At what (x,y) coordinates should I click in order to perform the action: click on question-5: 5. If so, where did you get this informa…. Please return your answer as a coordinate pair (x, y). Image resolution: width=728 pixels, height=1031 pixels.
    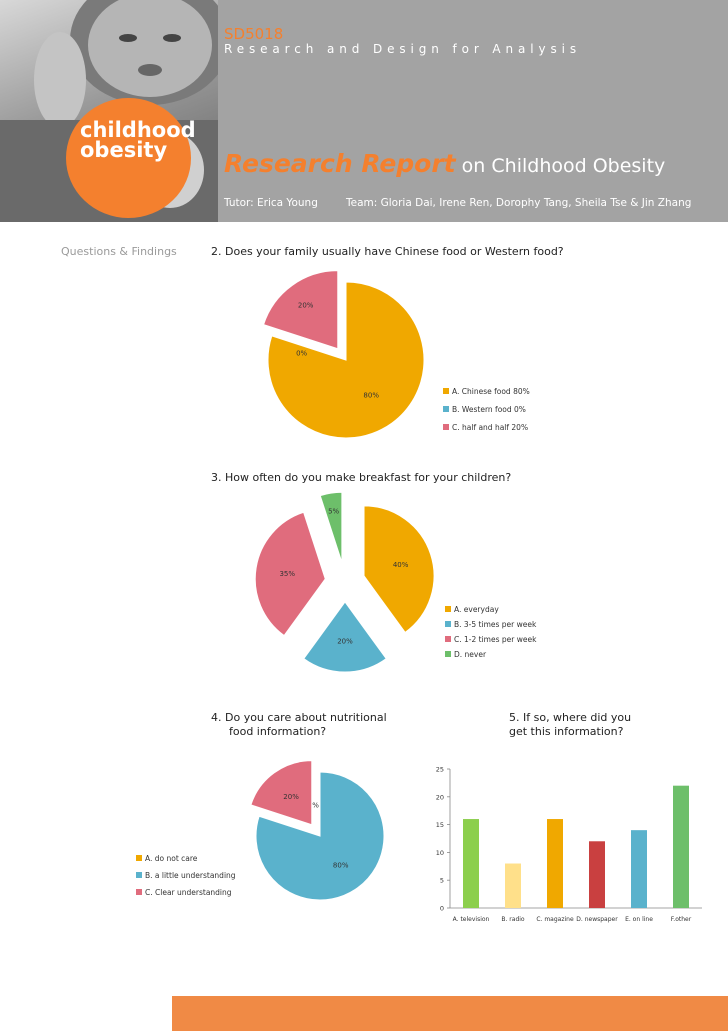
    Looking at the image, I should click on (570, 725).